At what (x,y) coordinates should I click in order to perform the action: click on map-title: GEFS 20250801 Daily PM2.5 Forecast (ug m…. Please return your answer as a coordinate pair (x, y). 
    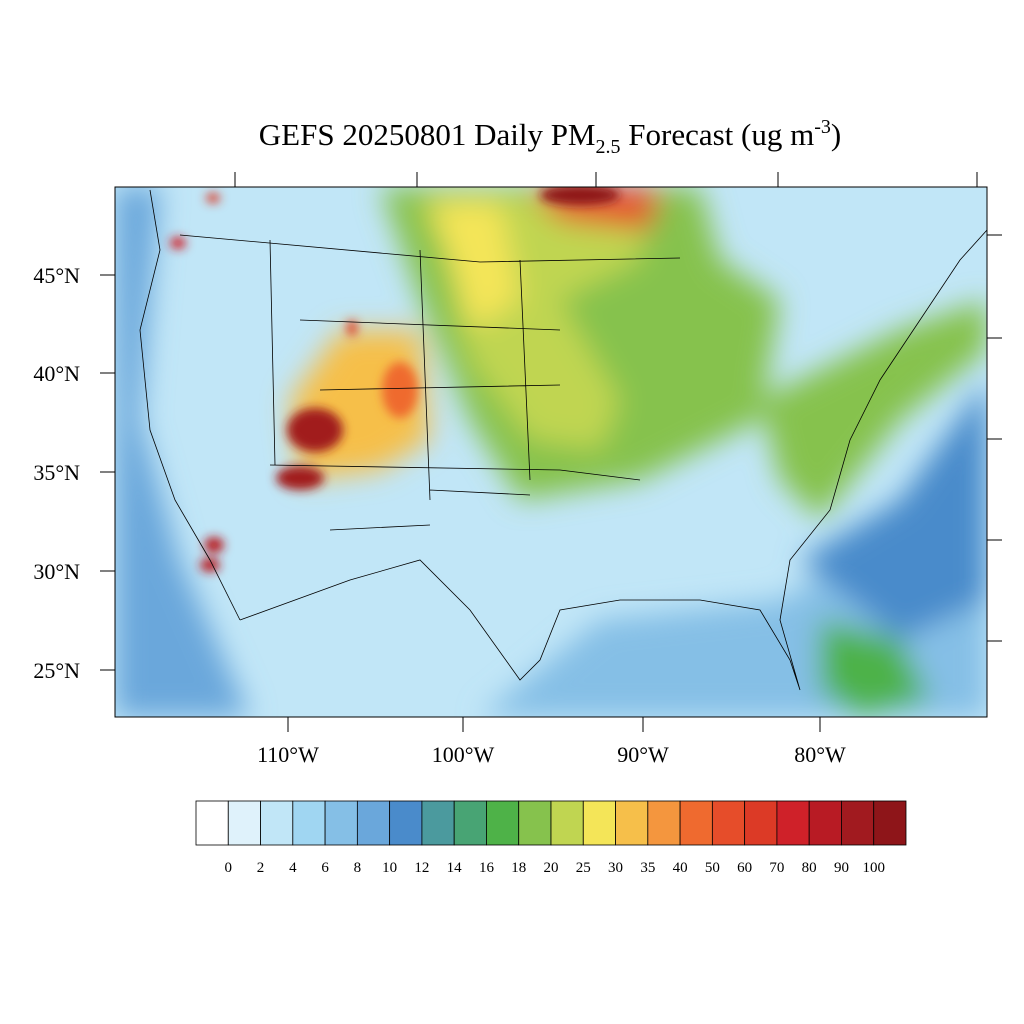
    Looking at the image, I should click on (550, 137).